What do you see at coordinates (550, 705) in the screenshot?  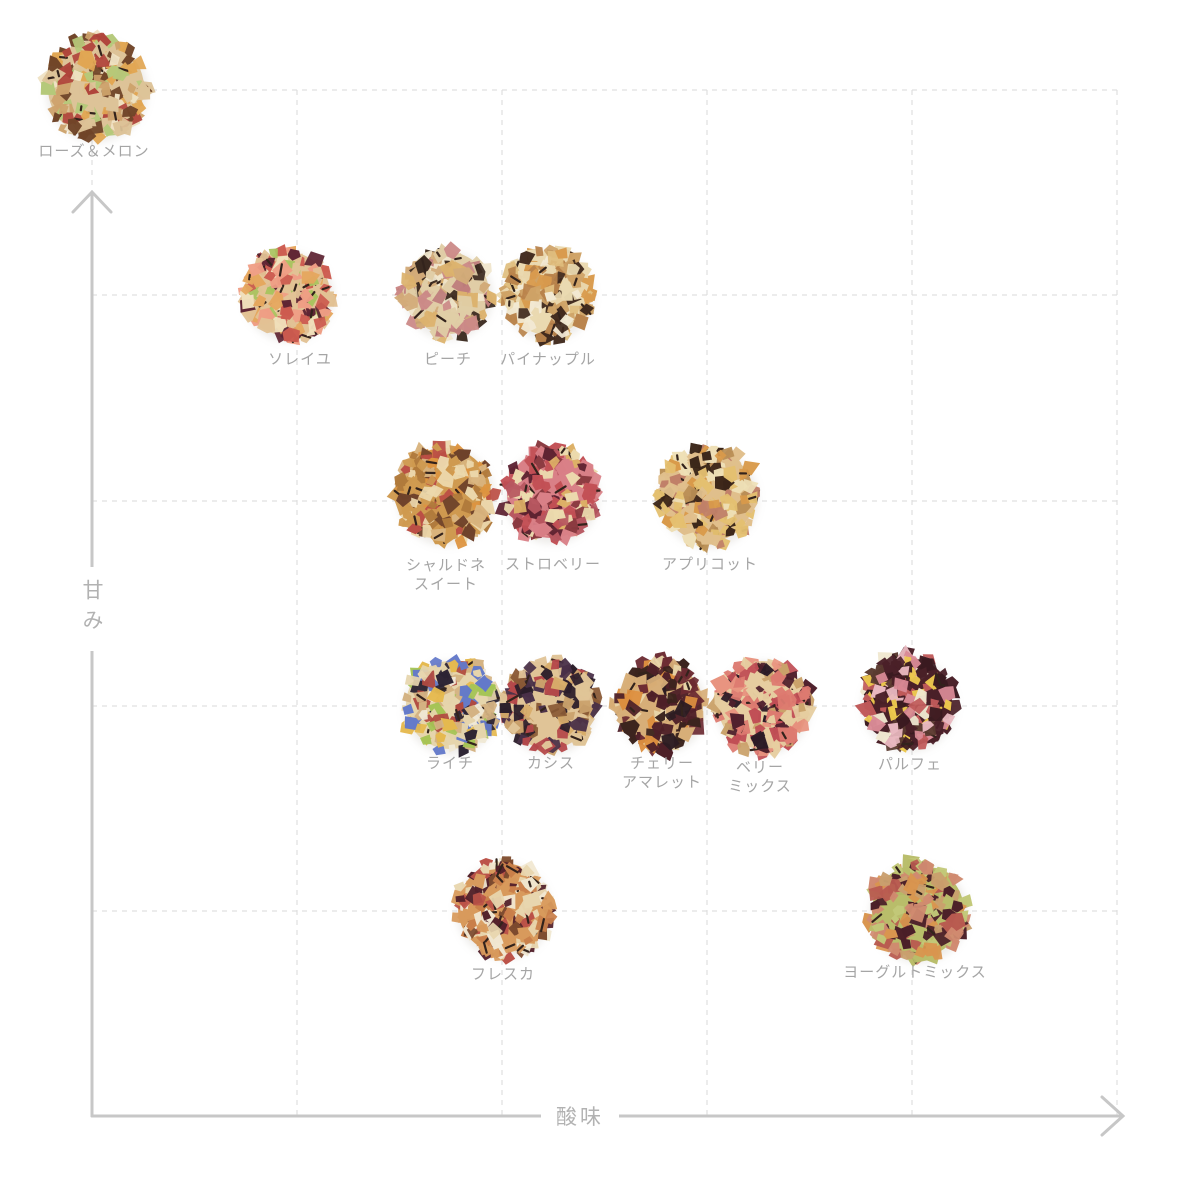 I see `tea-blend-cassis` at bounding box center [550, 705].